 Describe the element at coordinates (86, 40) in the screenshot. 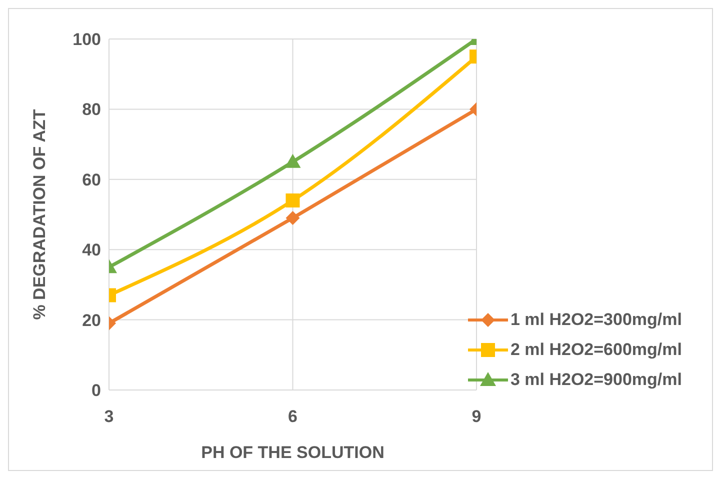

I see `y-tick-label: 100` at that location.